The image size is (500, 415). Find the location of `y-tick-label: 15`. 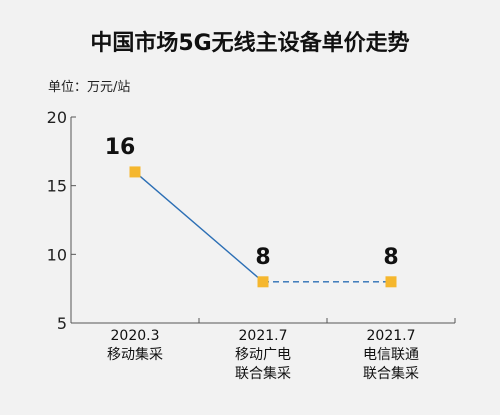

y-tick-label: 15 is located at coordinates (57, 186).